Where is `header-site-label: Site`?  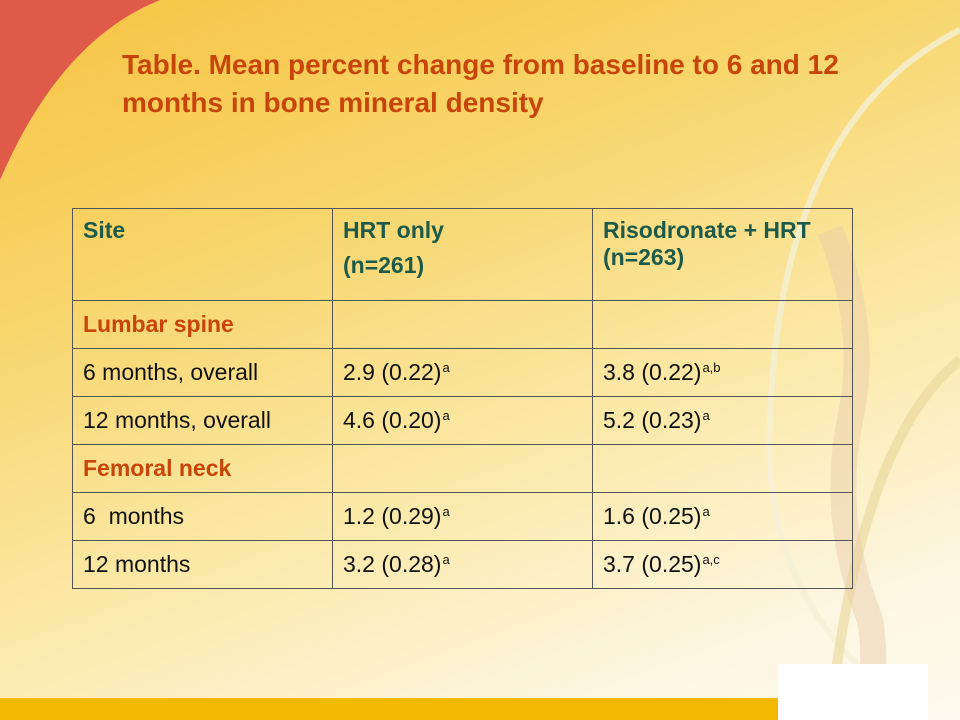 header-site-label: Site is located at coordinates (104, 230).